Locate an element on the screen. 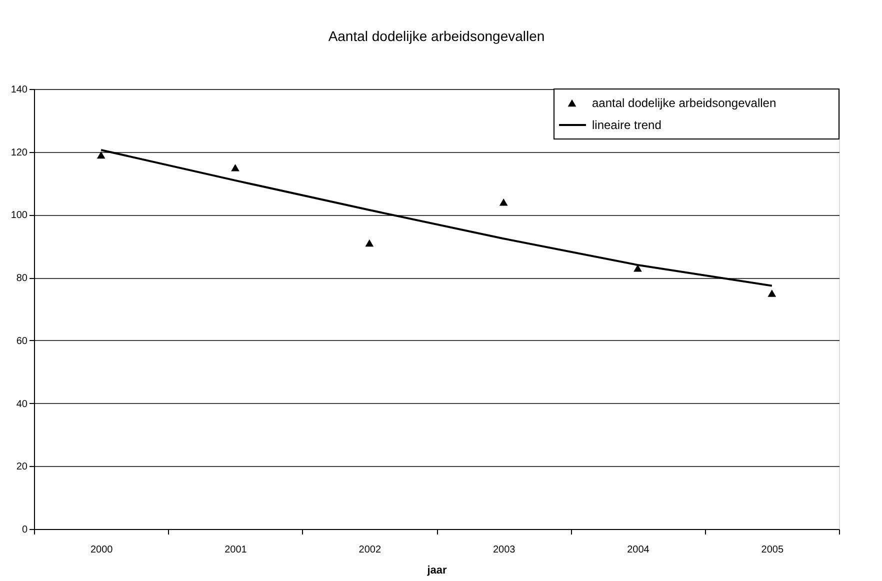  x-tick-label: 2003 is located at coordinates (504, 550).